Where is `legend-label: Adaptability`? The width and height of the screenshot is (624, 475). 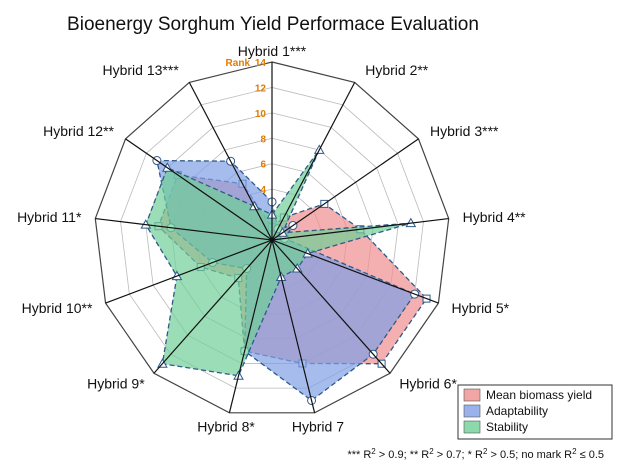 legend-label: Adaptability is located at coordinates (517, 411).